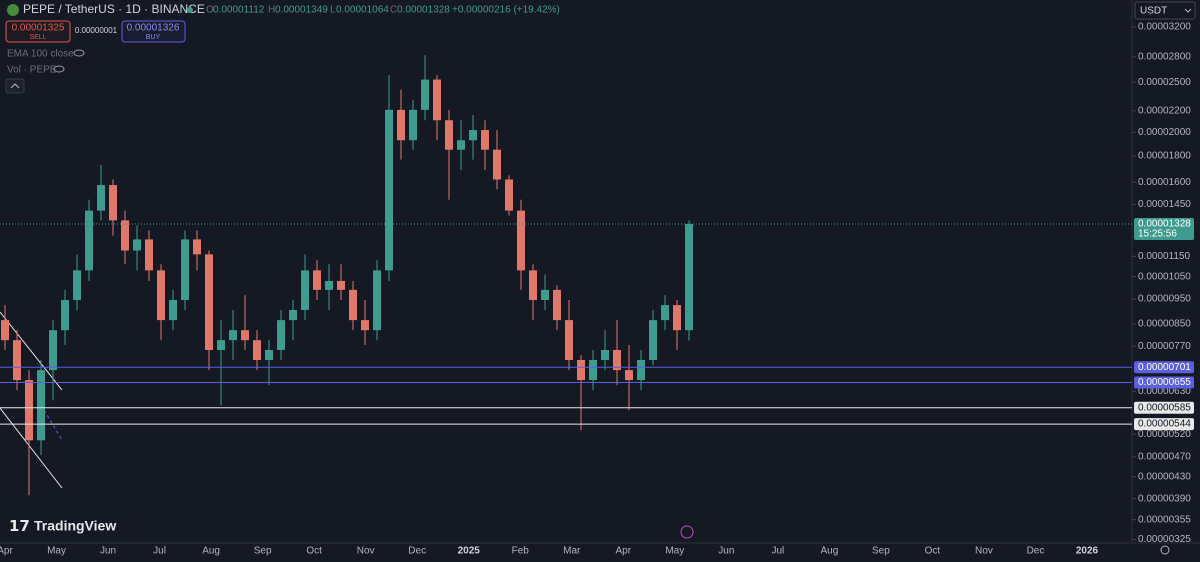  I want to click on x-tick-label: May, so click(674, 551).